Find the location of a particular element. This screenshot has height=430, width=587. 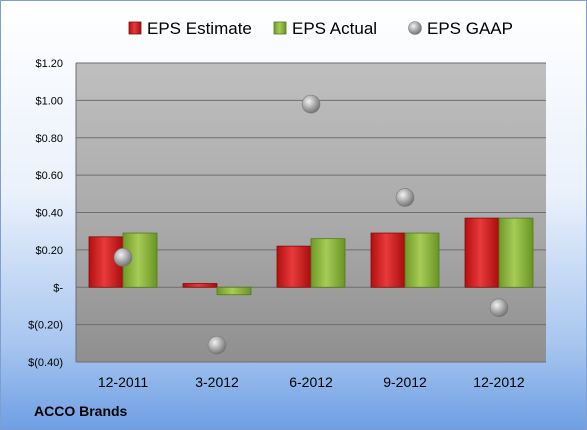

y-tick-label: $- is located at coordinates (58, 288).